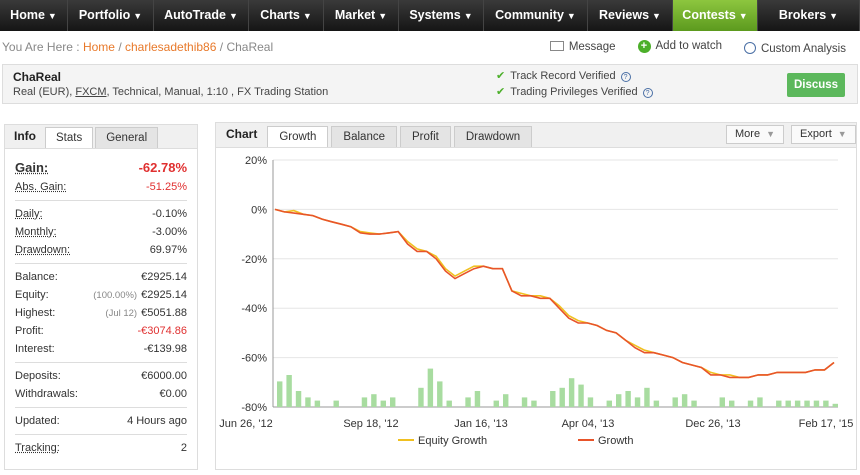 This screenshot has height=475, width=860. Describe the element at coordinates (162, 167) in the screenshot. I see `gain-value: -62.78%` at that location.